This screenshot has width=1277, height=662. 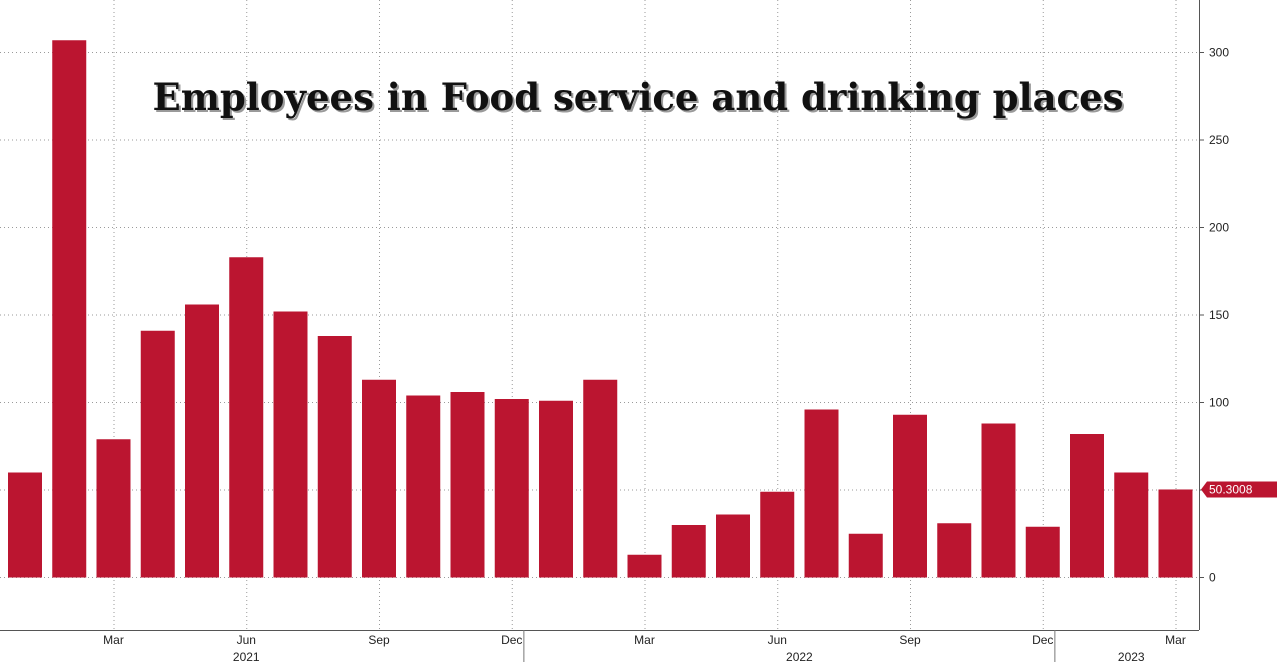 I want to click on y-tick-label: 100, so click(x=1219, y=403).